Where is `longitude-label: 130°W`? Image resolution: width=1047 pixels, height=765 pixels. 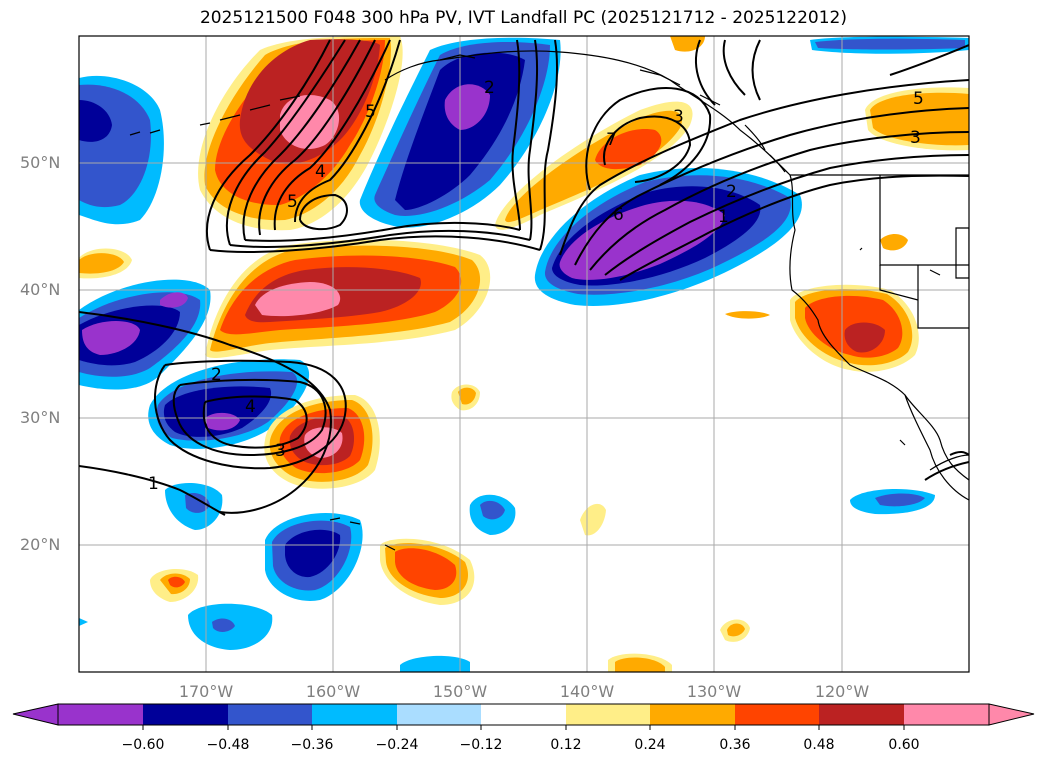 longitude-label: 130°W is located at coordinates (714, 691).